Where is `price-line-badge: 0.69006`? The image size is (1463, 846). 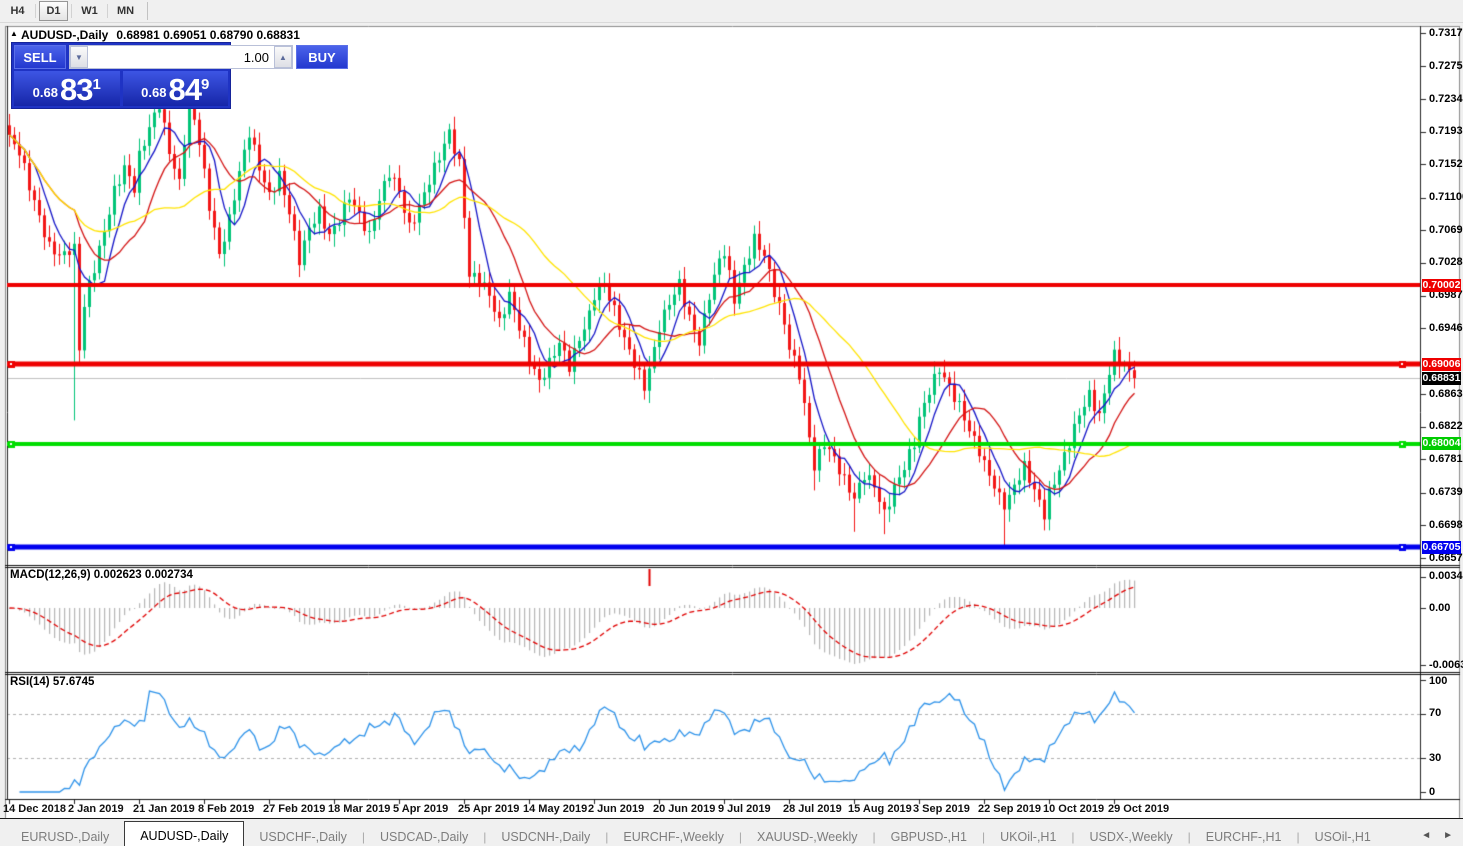
price-line-badge: 0.69006 is located at coordinates (1441, 364).